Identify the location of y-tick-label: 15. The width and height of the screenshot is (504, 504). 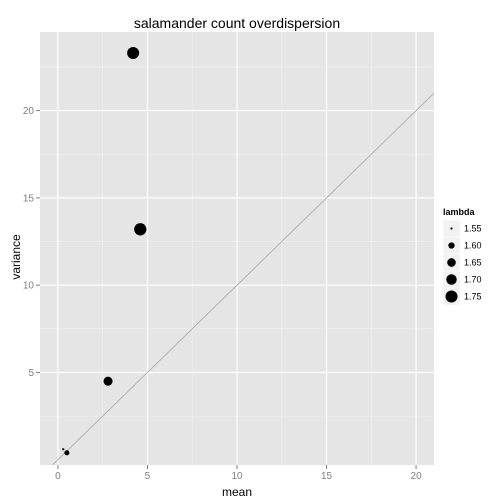
(29, 198).